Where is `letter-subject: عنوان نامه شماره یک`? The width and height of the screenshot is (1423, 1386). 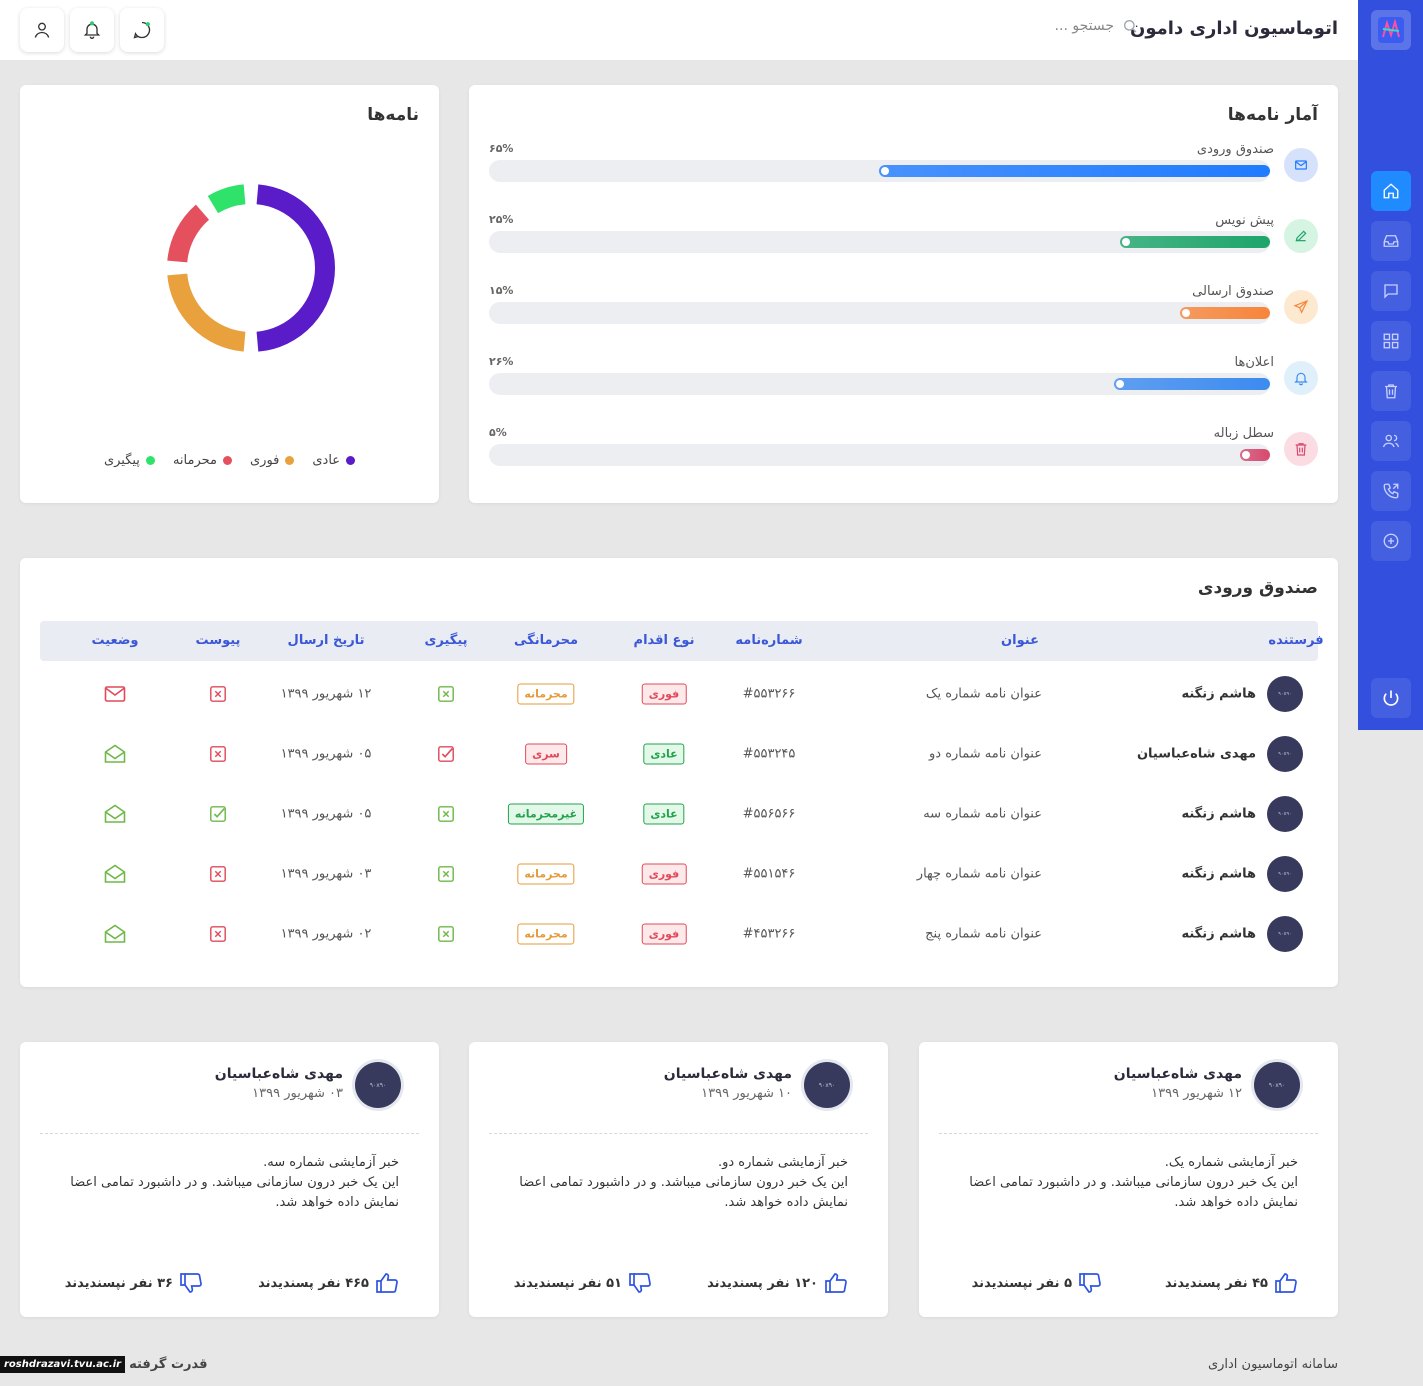 letter-subject: عنوان نامه شماره یک is located at coordinates (983, 694).